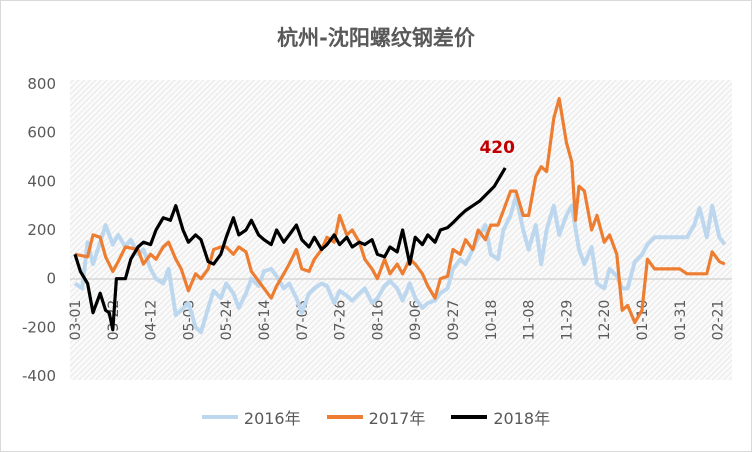  Describe the element at coordinates (227, 320) in the screenshot. I see `x-tick-label: 05-24` at that location.